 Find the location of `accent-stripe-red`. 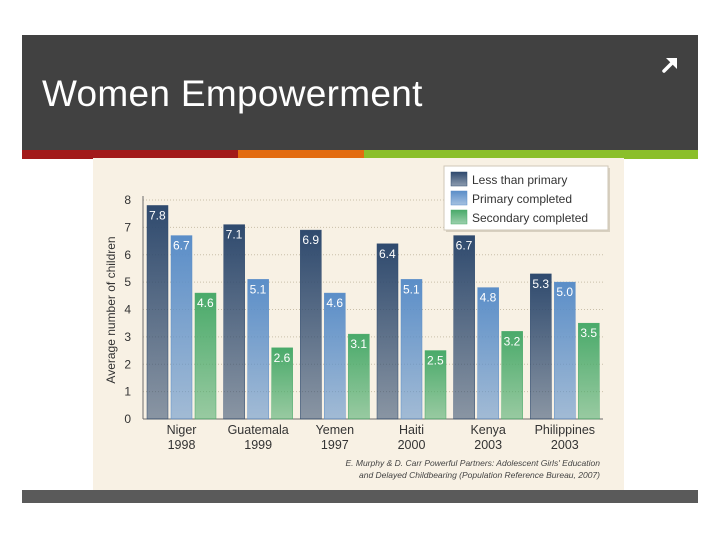

accent-stripe-red is located at coordinates (130, 154).